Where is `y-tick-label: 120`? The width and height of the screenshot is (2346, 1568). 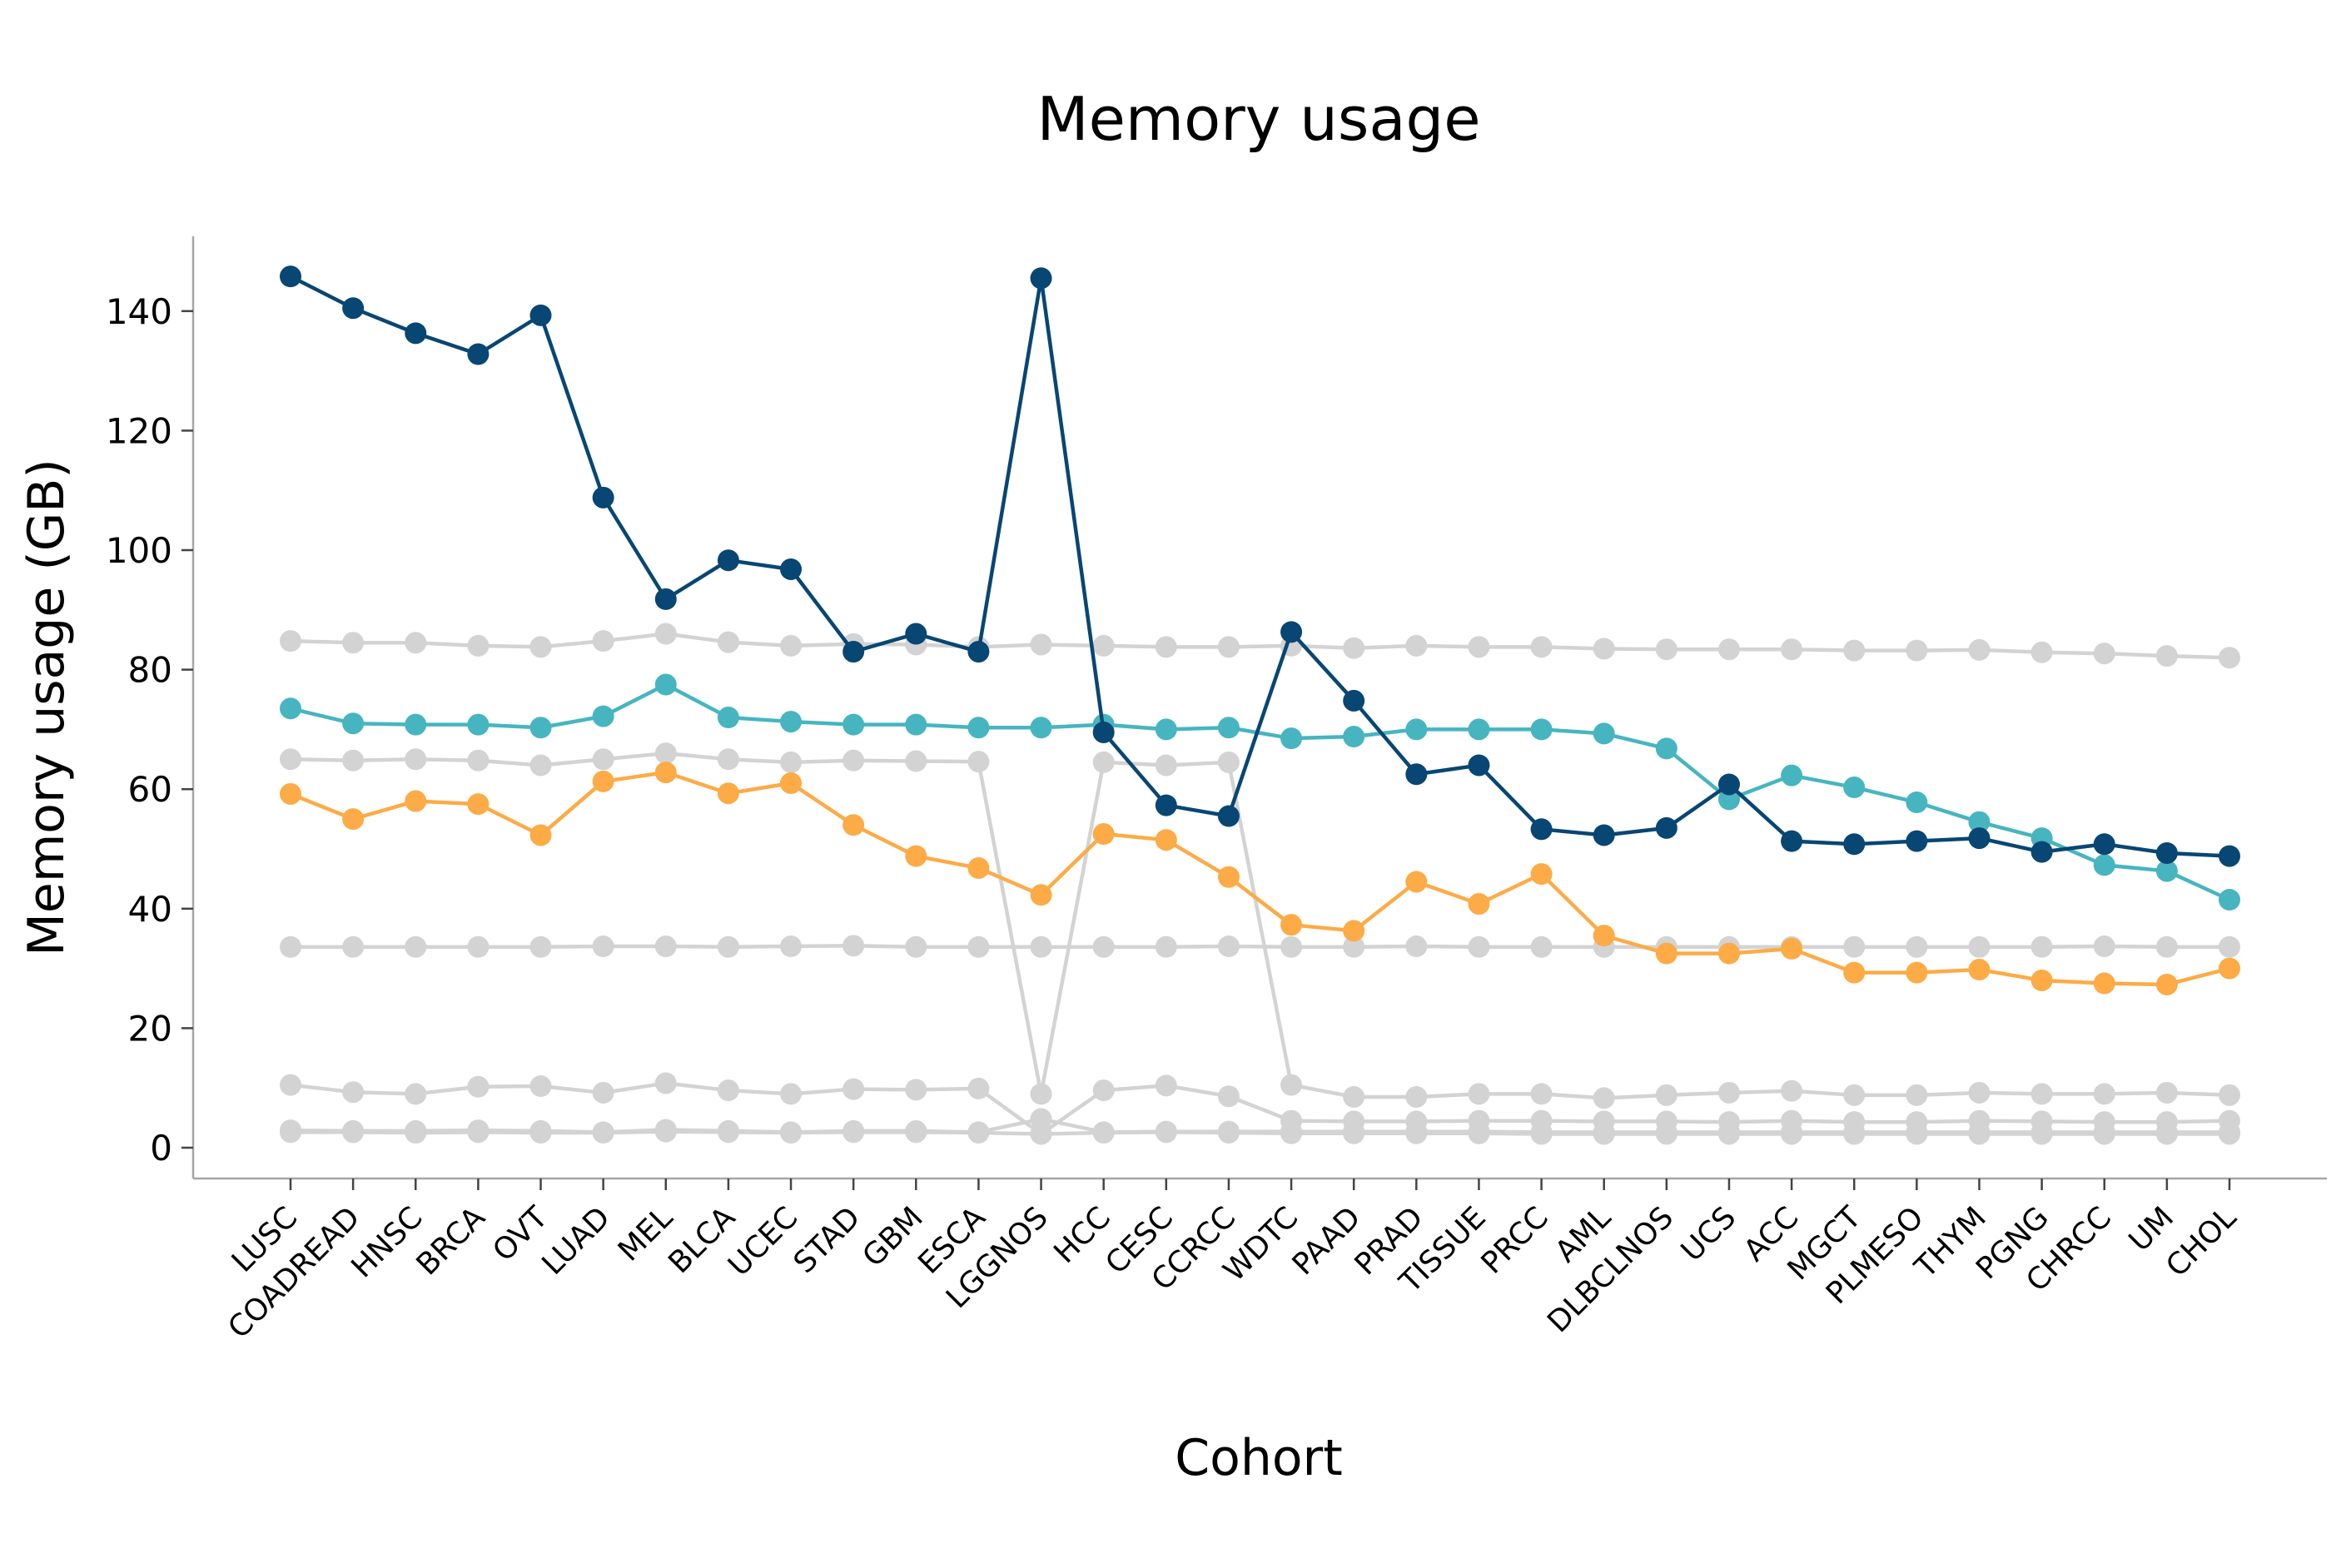 y-tick-label: 120 is located at coordinates (139, 430).